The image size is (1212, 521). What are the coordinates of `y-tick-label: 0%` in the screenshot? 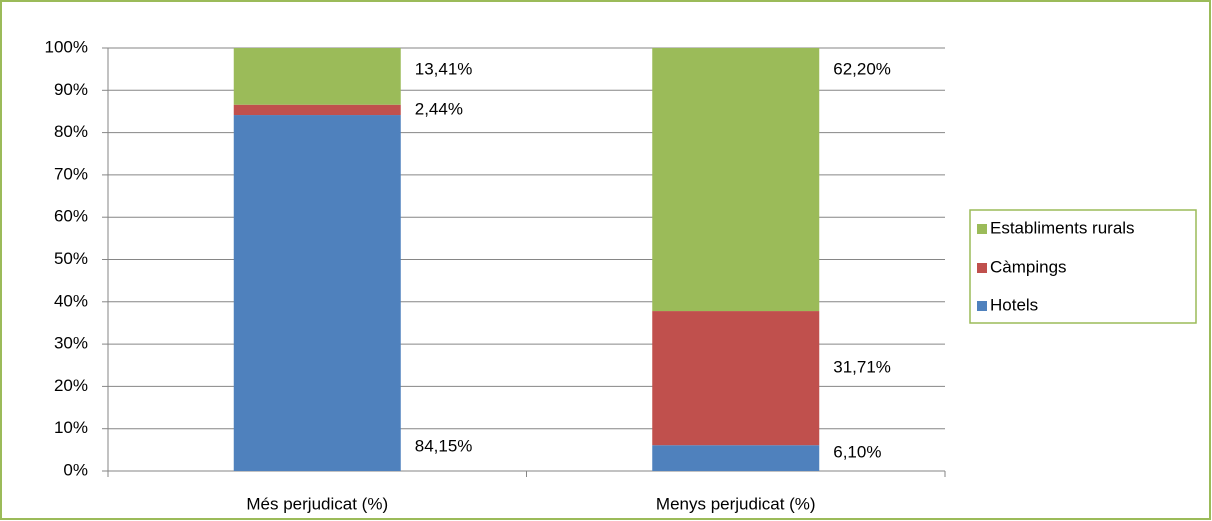 It's located at (75, 469).